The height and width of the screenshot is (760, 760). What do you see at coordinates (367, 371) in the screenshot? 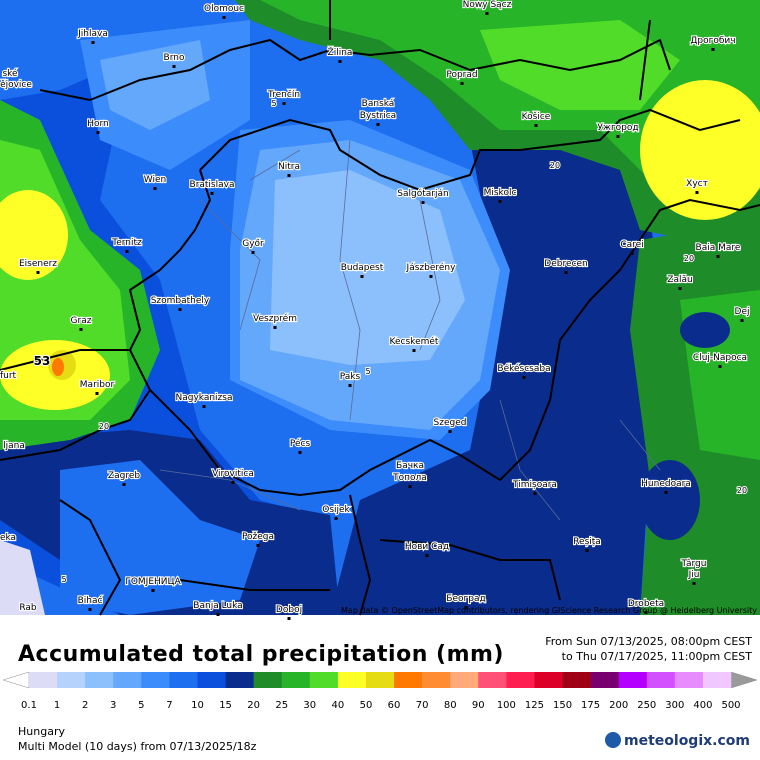
I see `contour-label: 5` at bounding box center [367, 371].